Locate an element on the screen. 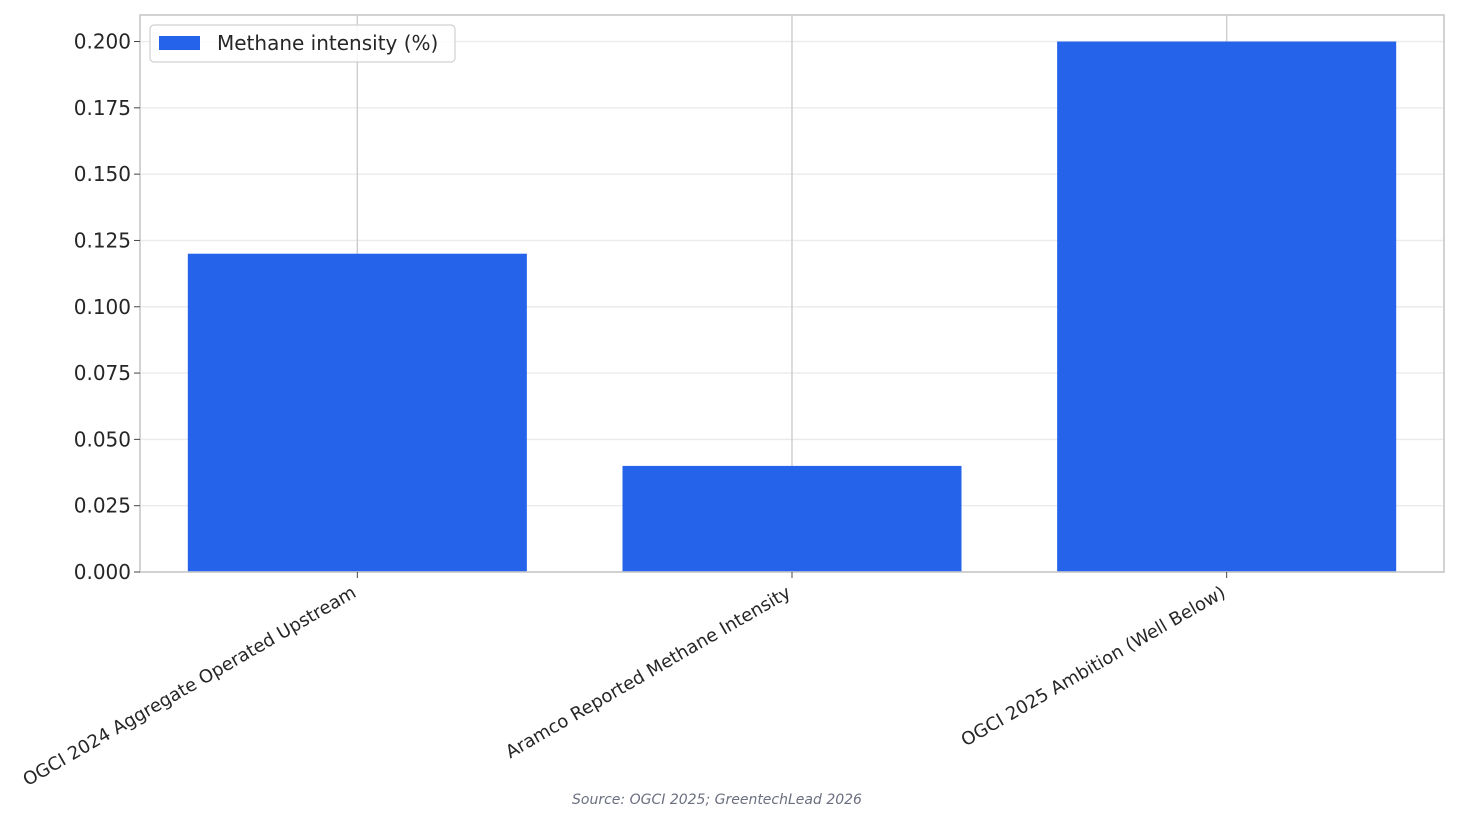  y-tick-label: 0.200 is located at coordinates (102, 42).